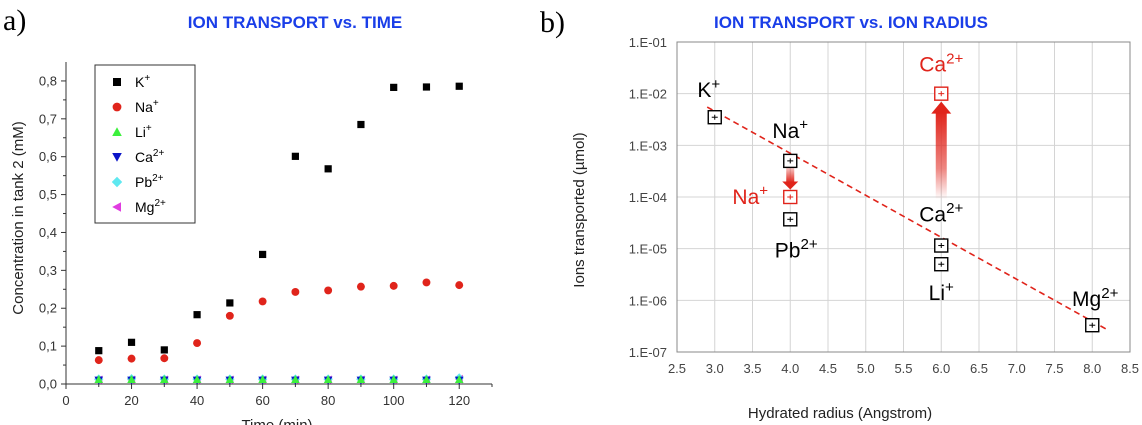 The image size is (1142, 425). What do you see at coordinates (459, 400) in the screenshot?
I see `x-tick-label: 120` at bounding box center [459, 400].